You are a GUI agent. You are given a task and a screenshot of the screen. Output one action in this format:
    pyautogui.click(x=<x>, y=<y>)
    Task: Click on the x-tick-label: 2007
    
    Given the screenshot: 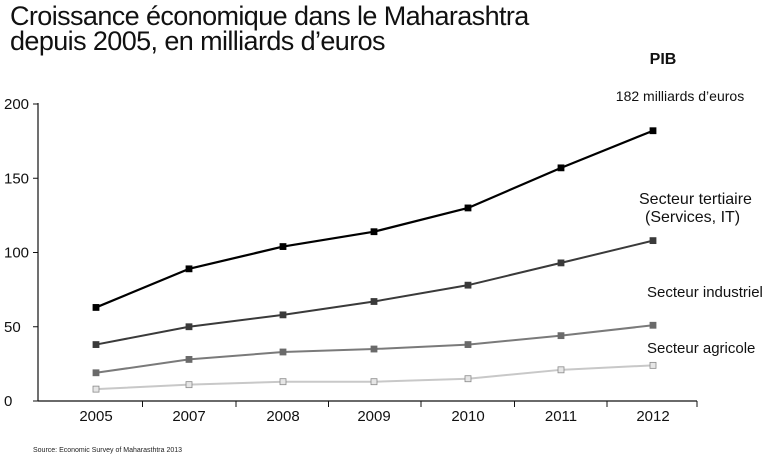 What is the action you would take?
    pyautogui.click(x=188, y=416)
    